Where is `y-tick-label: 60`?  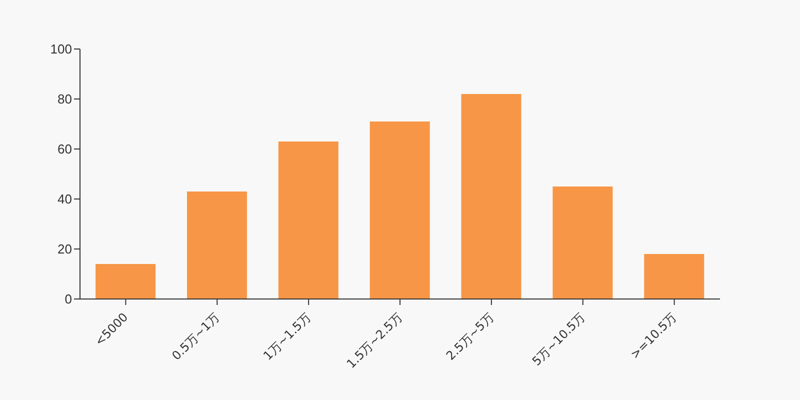 y-tick-label: 60 is located at coordinates (65, 149).